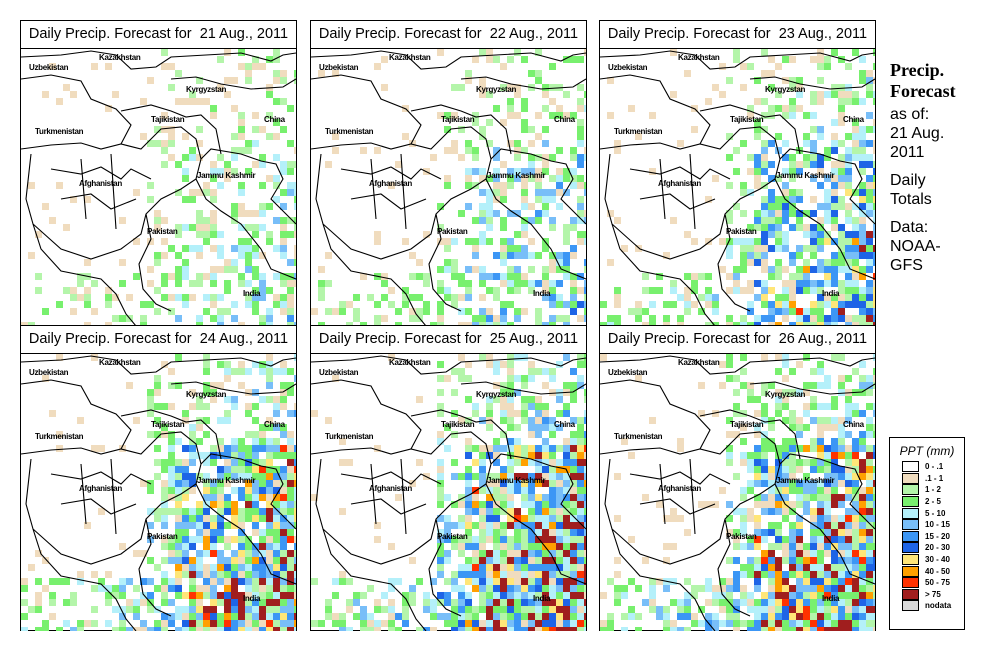 Image resolution: width=983 pixels, height=649 pixels. I want to click on panel-title: Daily Precip. Forecast for 24 Aug., 2011, so click(158, 340).